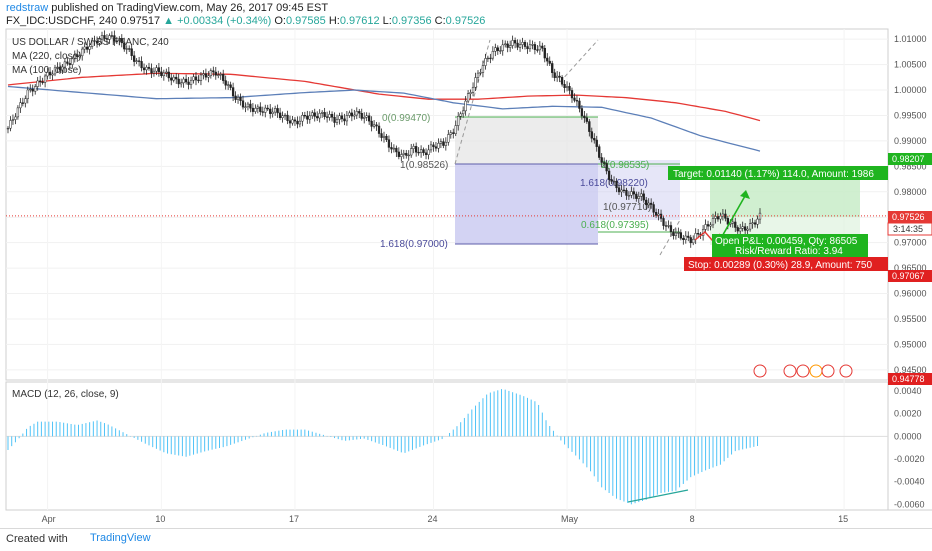 The width and height of the screenshot is (932, 551). What do you see at coordinates (27, 8) in the screenshot?
I see `author-link: redstraw` at bounding box center [27, 8].